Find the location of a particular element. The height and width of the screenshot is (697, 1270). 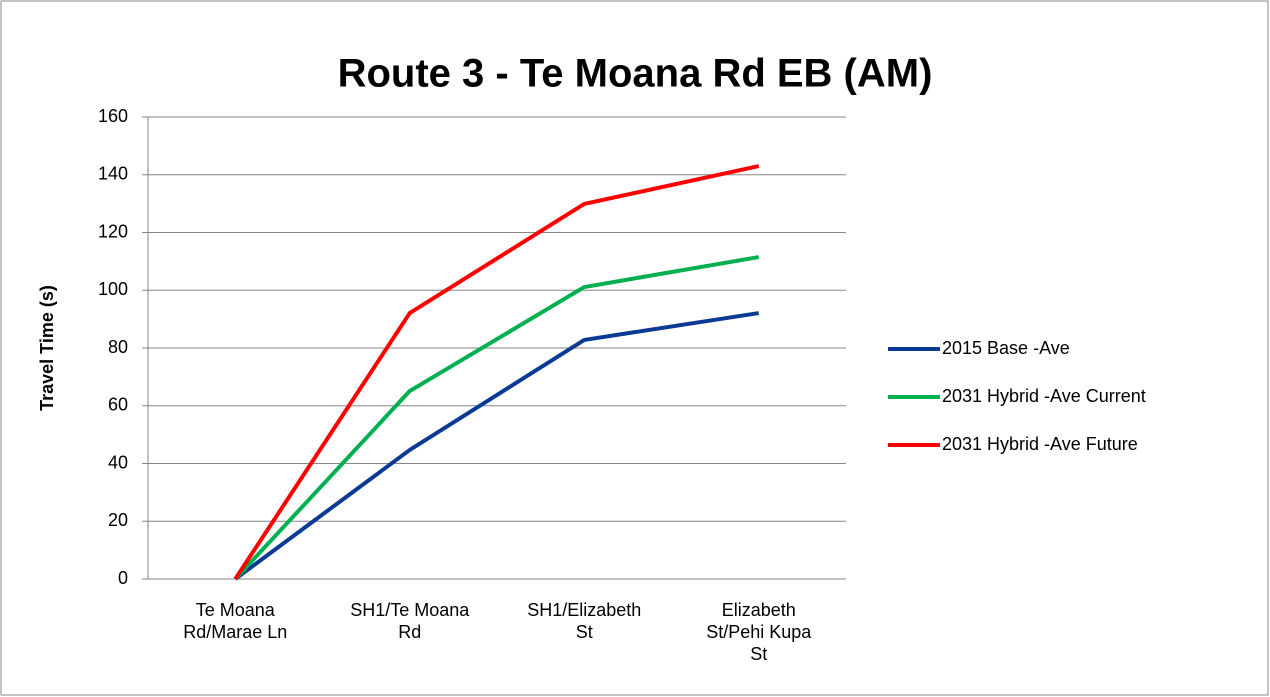

legend-label: 2015 Base -Ave is located at coordinates (1006, 348).